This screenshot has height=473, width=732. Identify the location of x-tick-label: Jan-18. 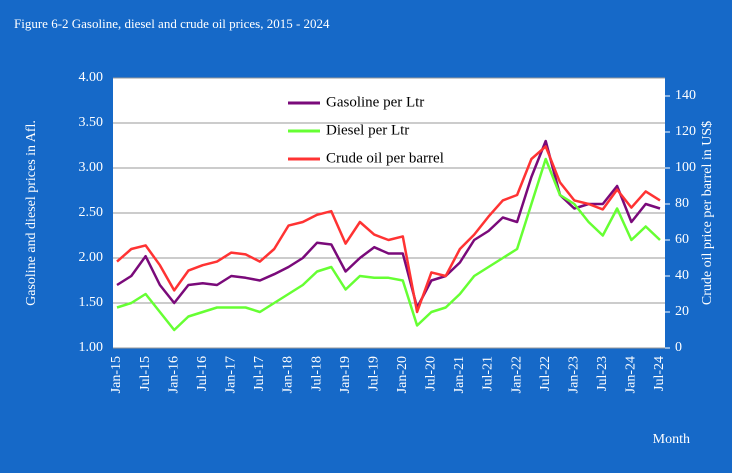
(288, 374).